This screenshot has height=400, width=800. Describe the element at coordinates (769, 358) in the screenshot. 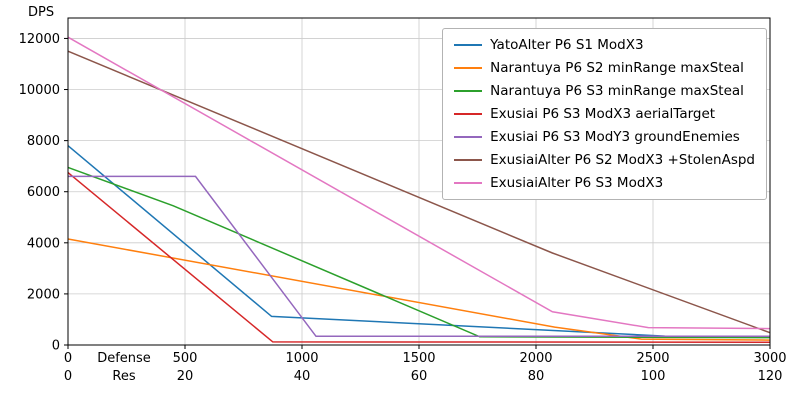

I see `x-tick-label-defense: 3000` at that location.